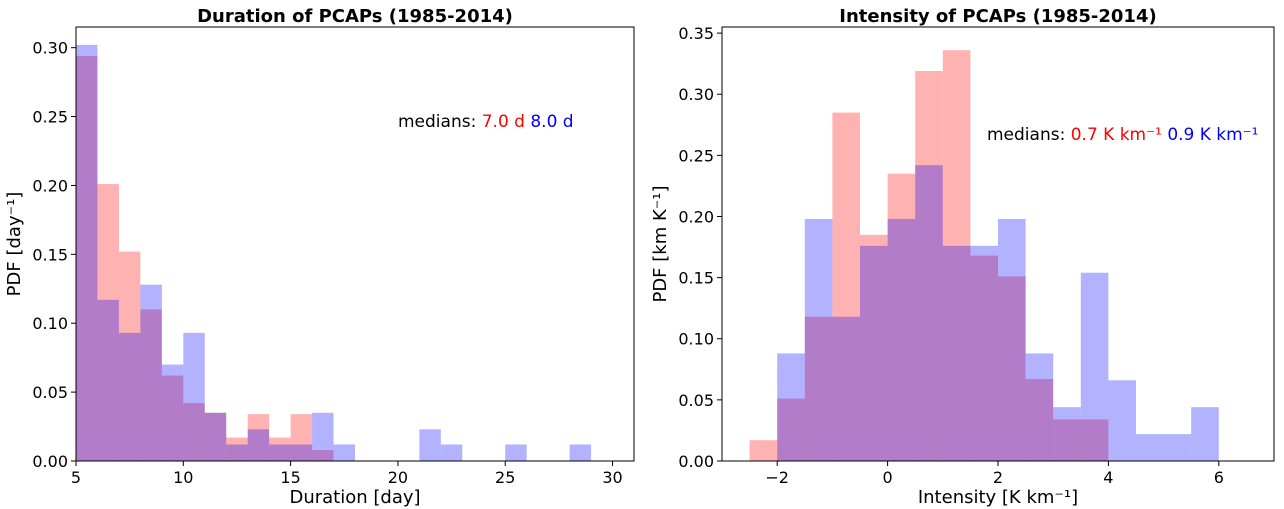  Describe the element at coordinates (183, 477) in the screenshot. I see `x-tick-label: 10` at that location.